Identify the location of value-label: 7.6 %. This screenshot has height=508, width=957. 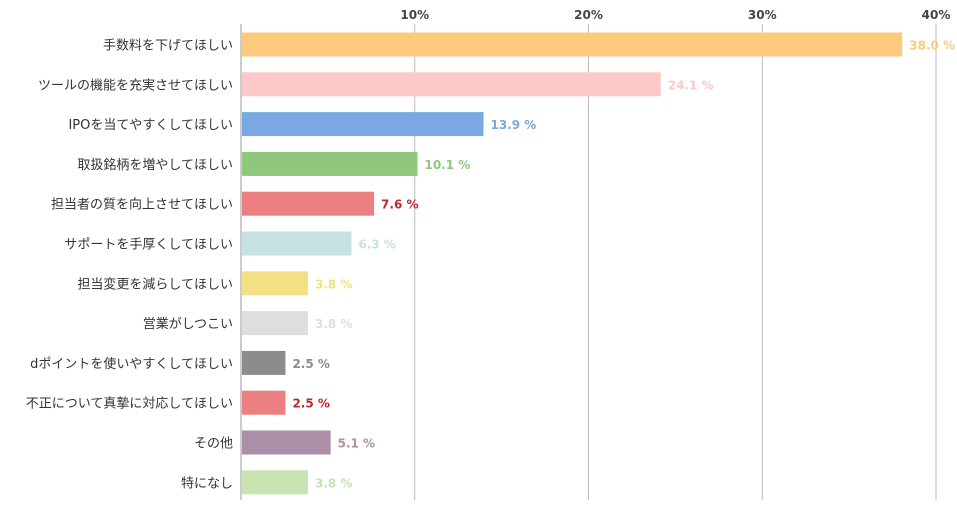
(399, 205).